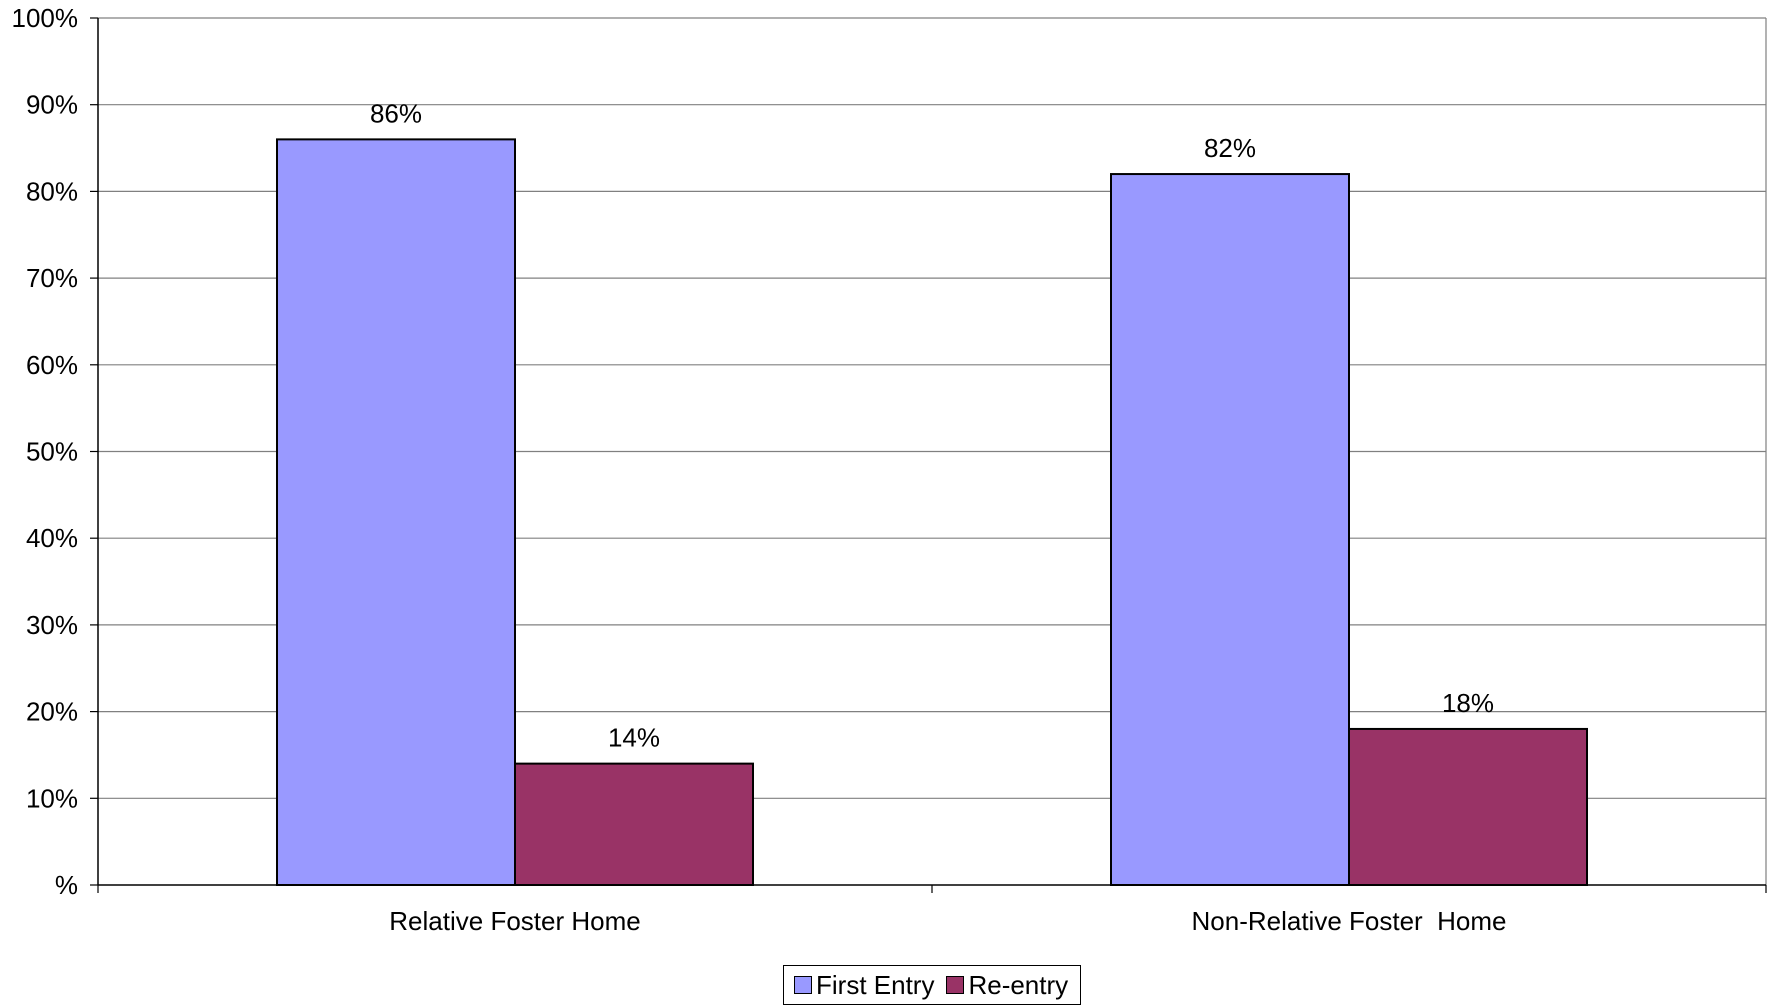 This screenshot has width=1771, height=1007. What do you see at coordinates (396, 113) in the screenshot?
I see `data-label: 86%` at bounding box center [396, 113].